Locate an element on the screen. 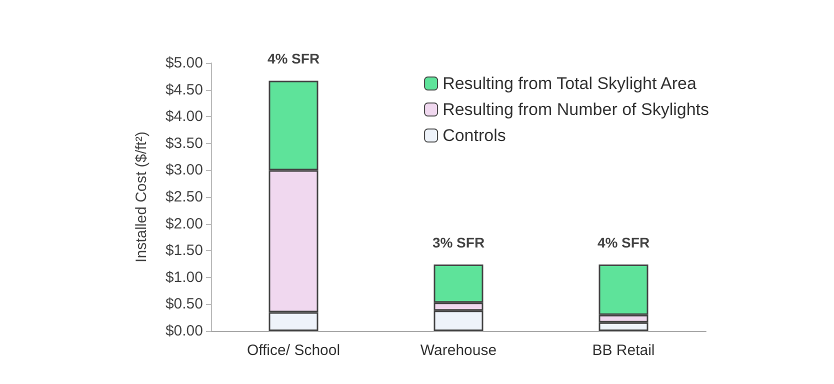 This screenshot has width=834, height=384. x-tick-label: Warehouse is located at coordinates (458, 350).